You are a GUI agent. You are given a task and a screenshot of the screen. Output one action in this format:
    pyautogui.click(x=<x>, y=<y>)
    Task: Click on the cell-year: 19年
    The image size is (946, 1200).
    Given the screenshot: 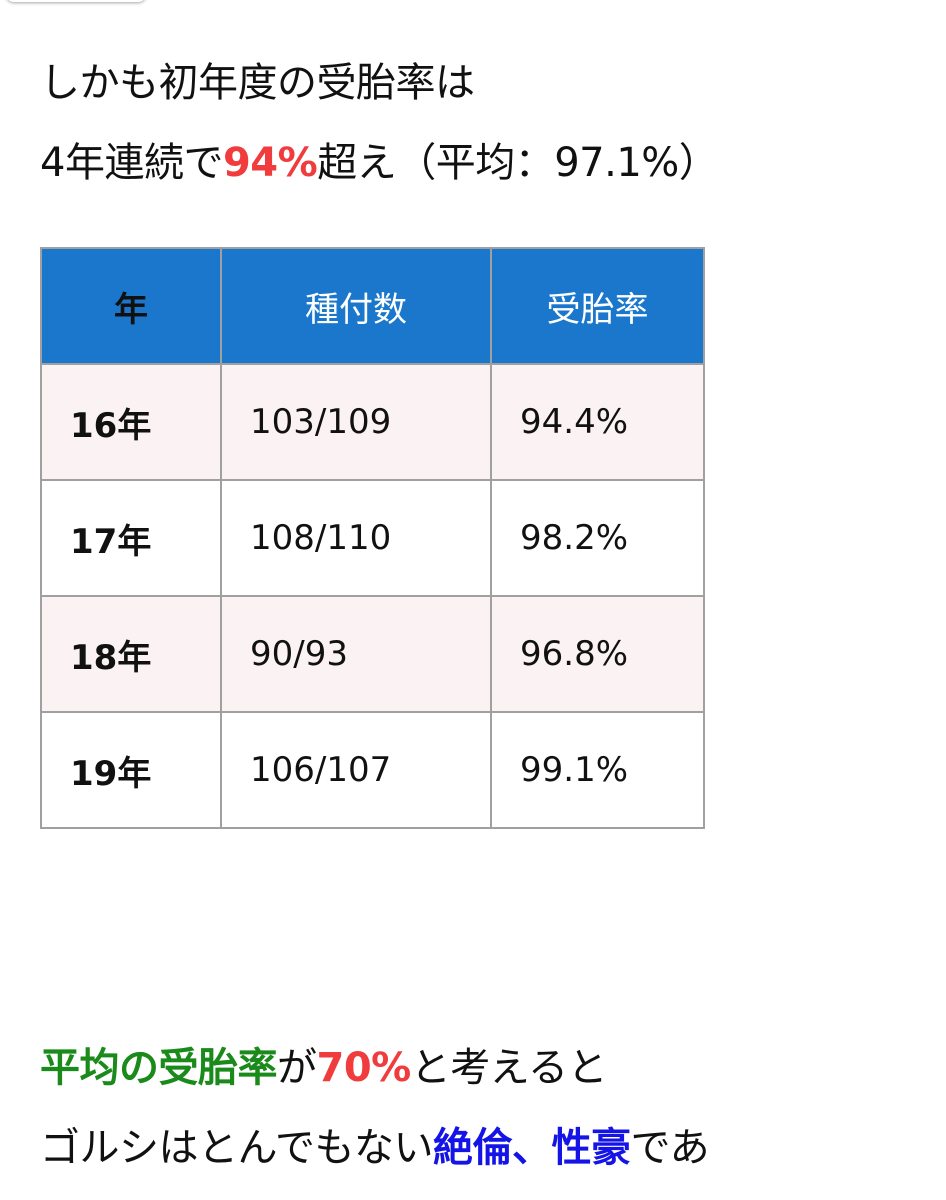 What is the action you would take?
    pyautogui.click(x=131, y=770)
    